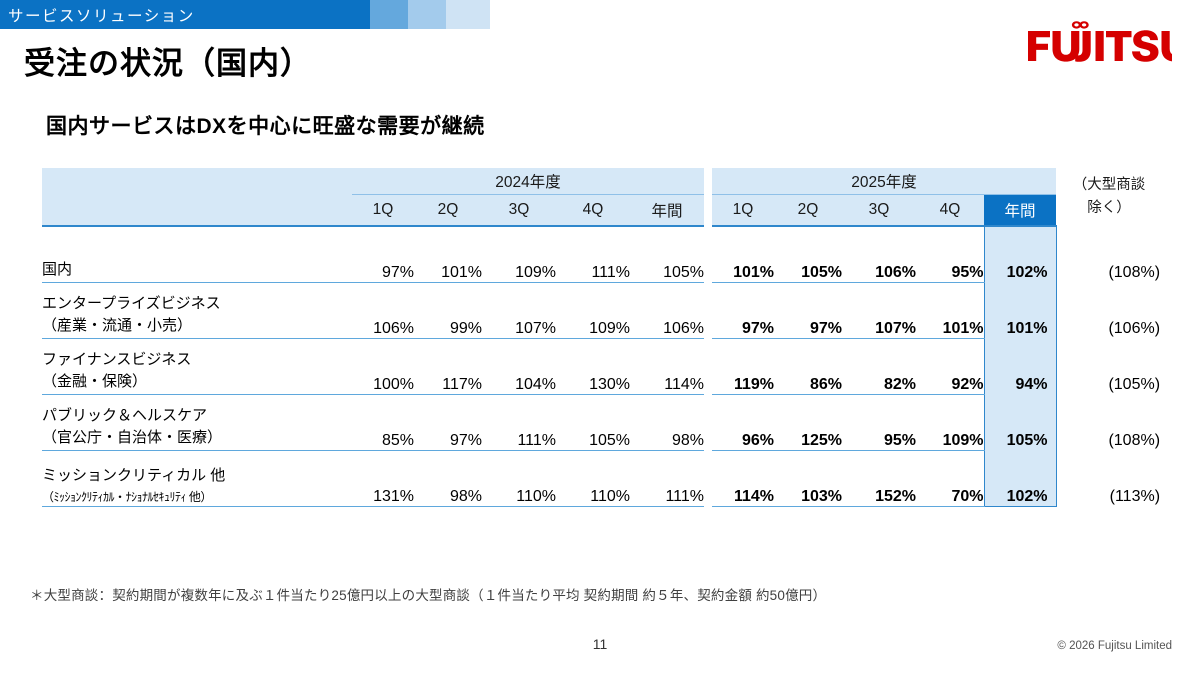 This screenshot has height=675, width=1200. I want to click on row-4-2025-annual: 102%, so click(1020, 478).